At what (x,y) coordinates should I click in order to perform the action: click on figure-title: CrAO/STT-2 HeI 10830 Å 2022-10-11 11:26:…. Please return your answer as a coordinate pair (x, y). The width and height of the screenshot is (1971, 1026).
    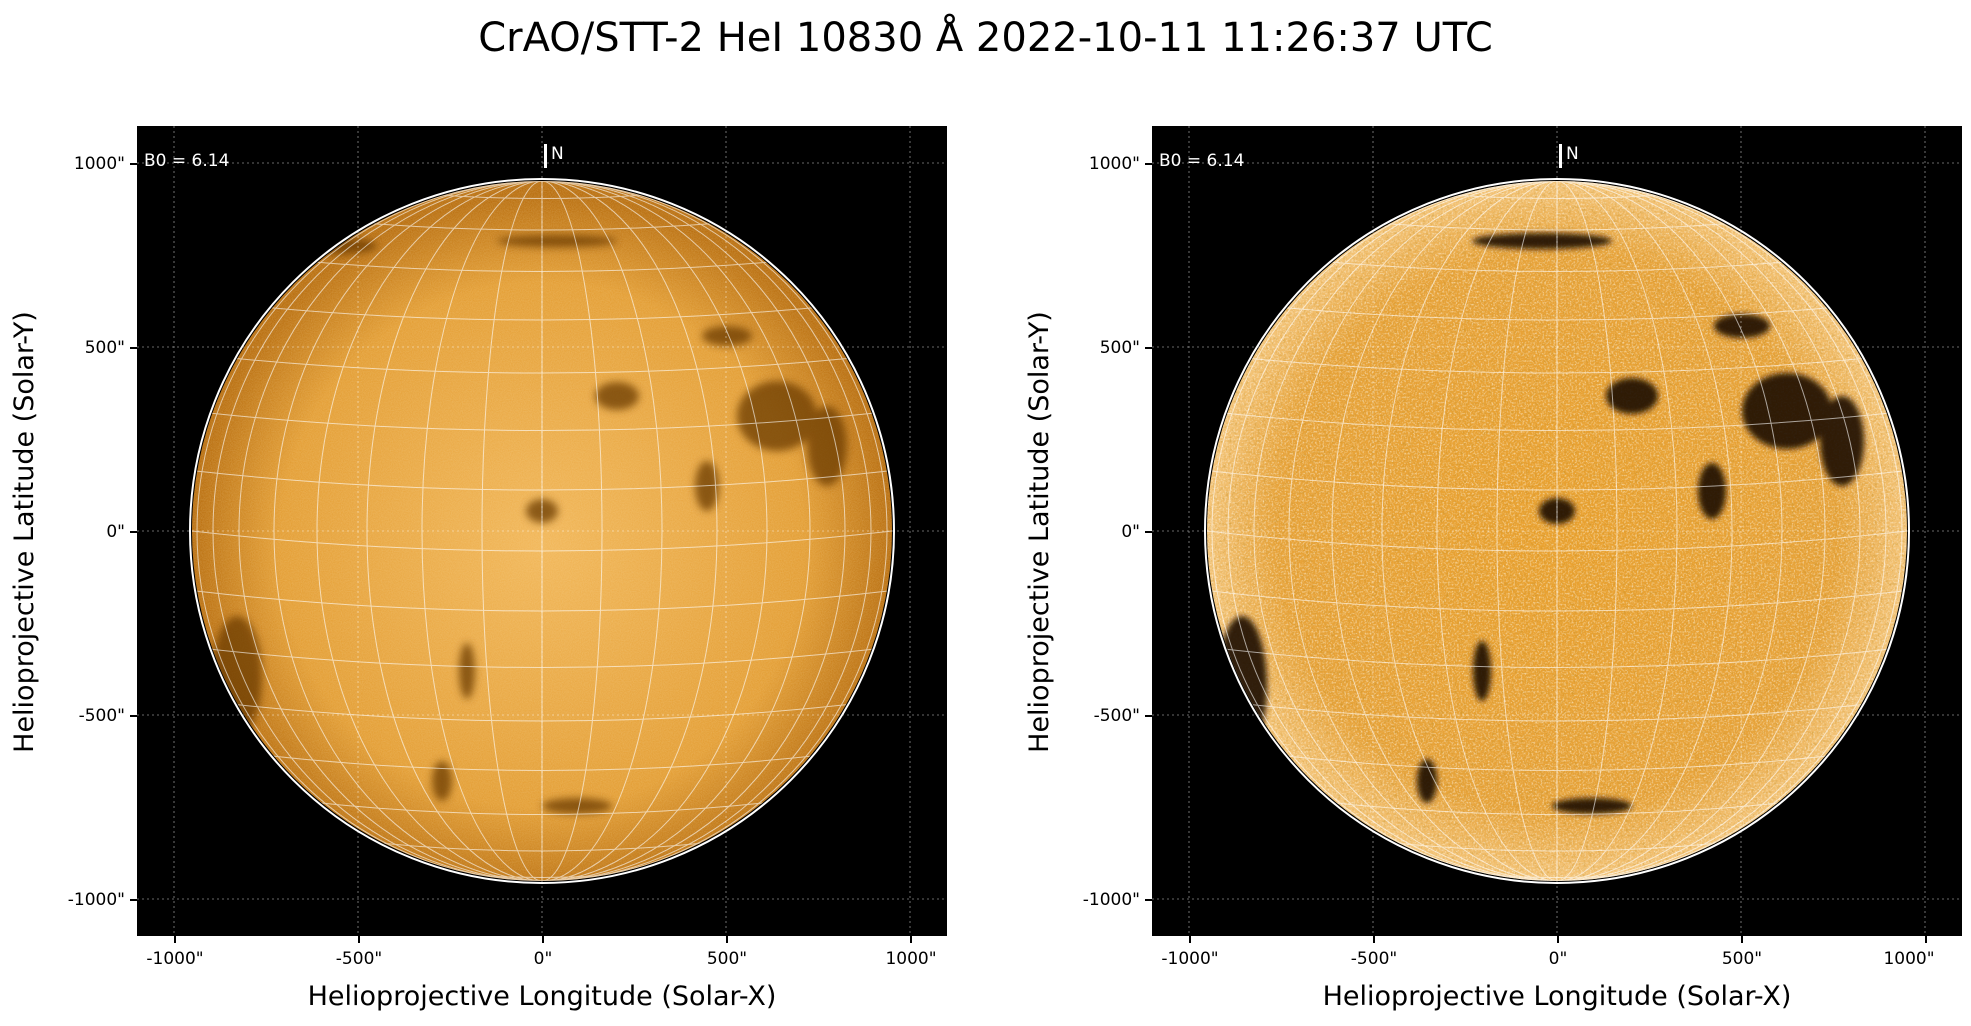
    Looking at the image, I should click on (985, 38).